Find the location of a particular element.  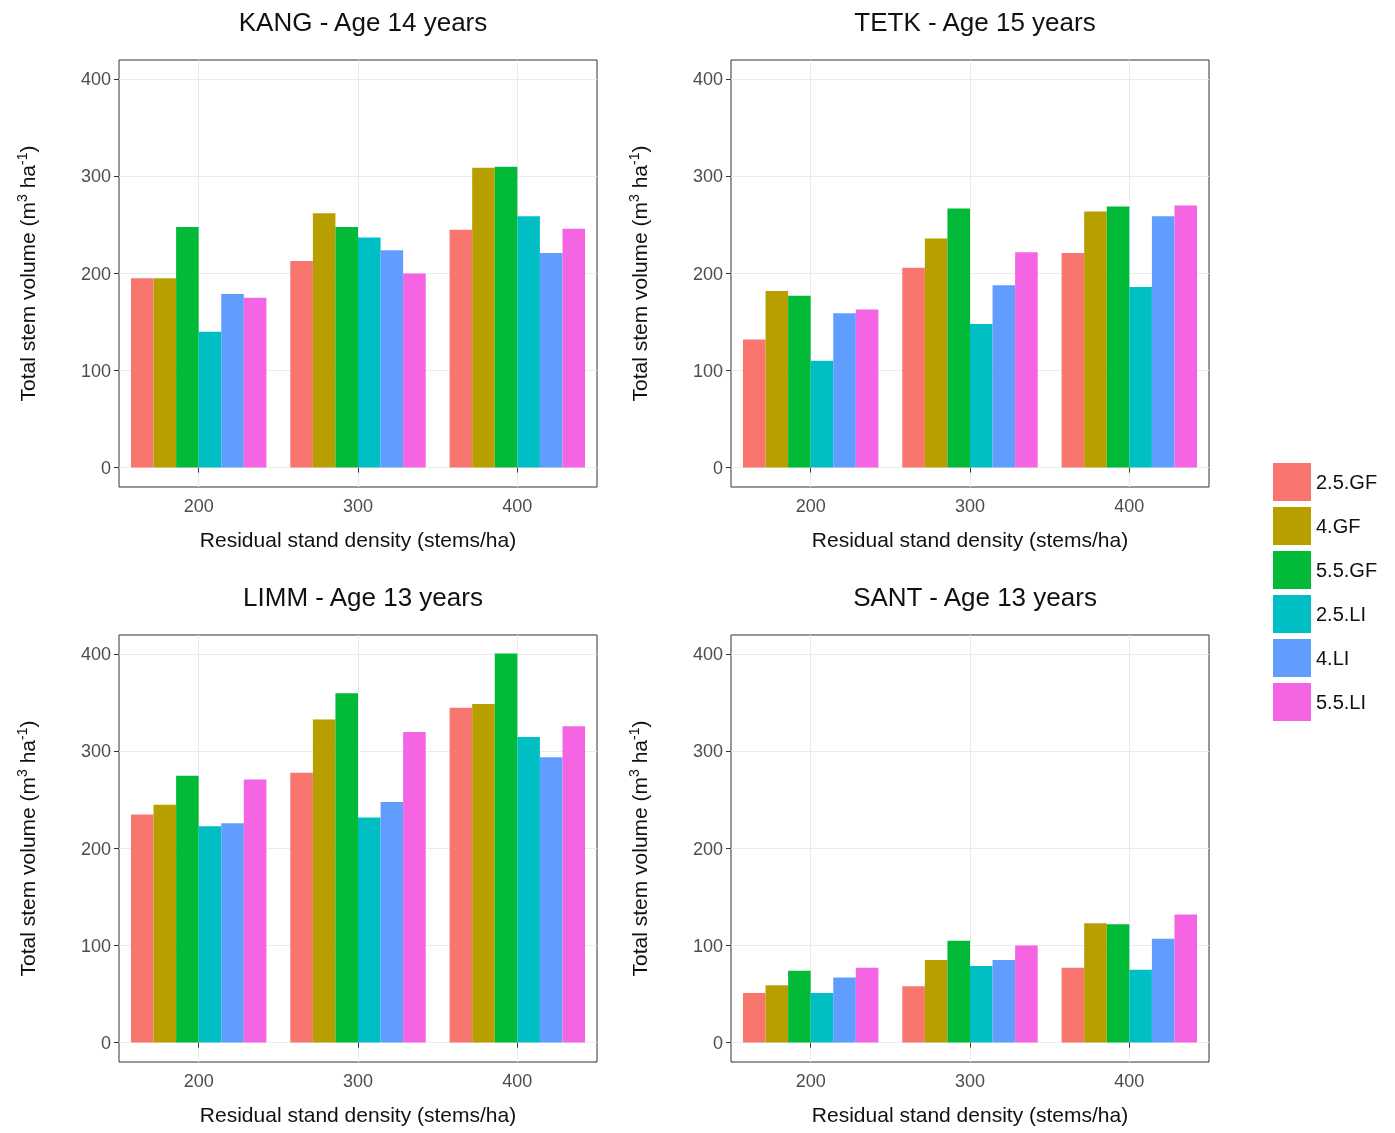

legend-label: 2.5.LI is located at coordinates (1341, 614).